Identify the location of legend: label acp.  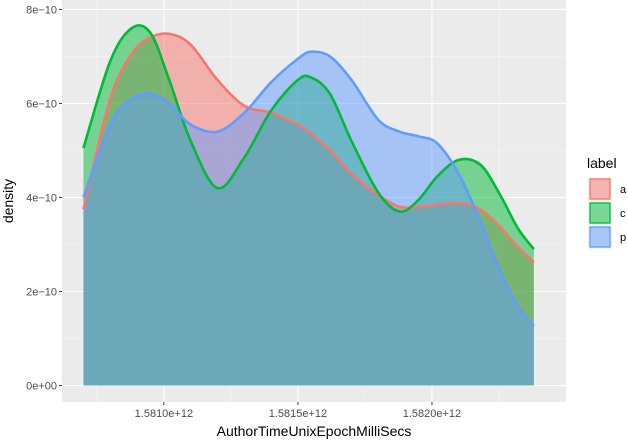
(607, 202).